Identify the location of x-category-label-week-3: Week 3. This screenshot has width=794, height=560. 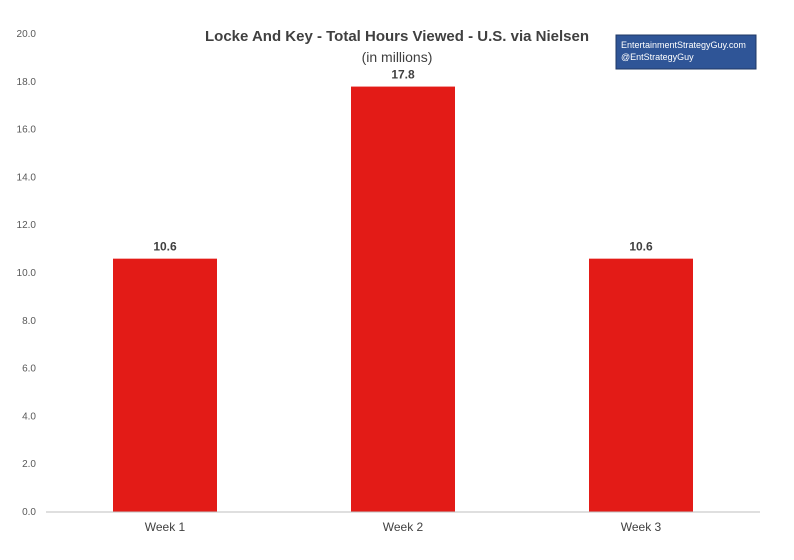
(641, 527).